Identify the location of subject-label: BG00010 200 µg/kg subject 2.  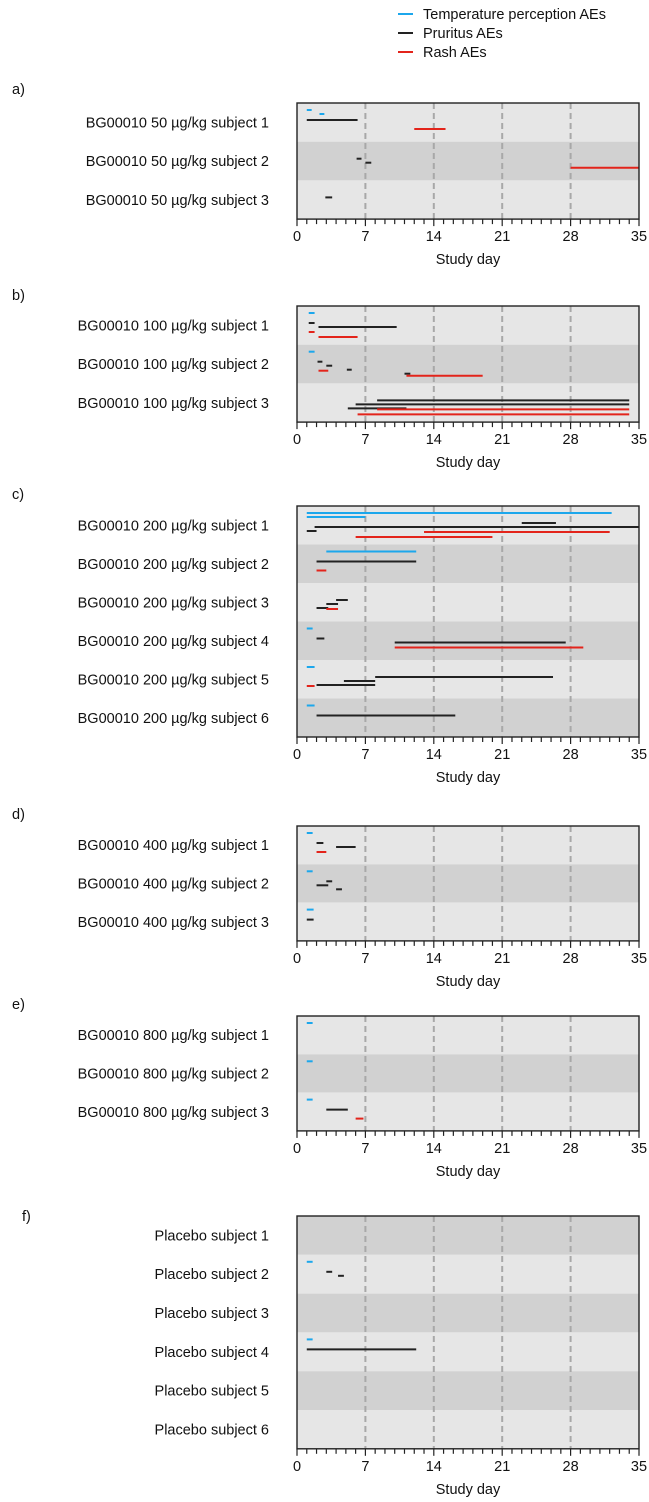
(173, 565).